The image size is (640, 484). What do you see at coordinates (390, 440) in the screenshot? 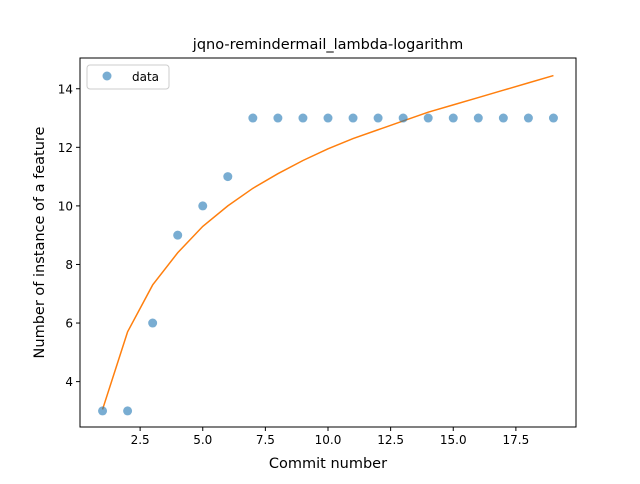
I see `x-tick-label: 12.5` at bounding box center [390, 440].